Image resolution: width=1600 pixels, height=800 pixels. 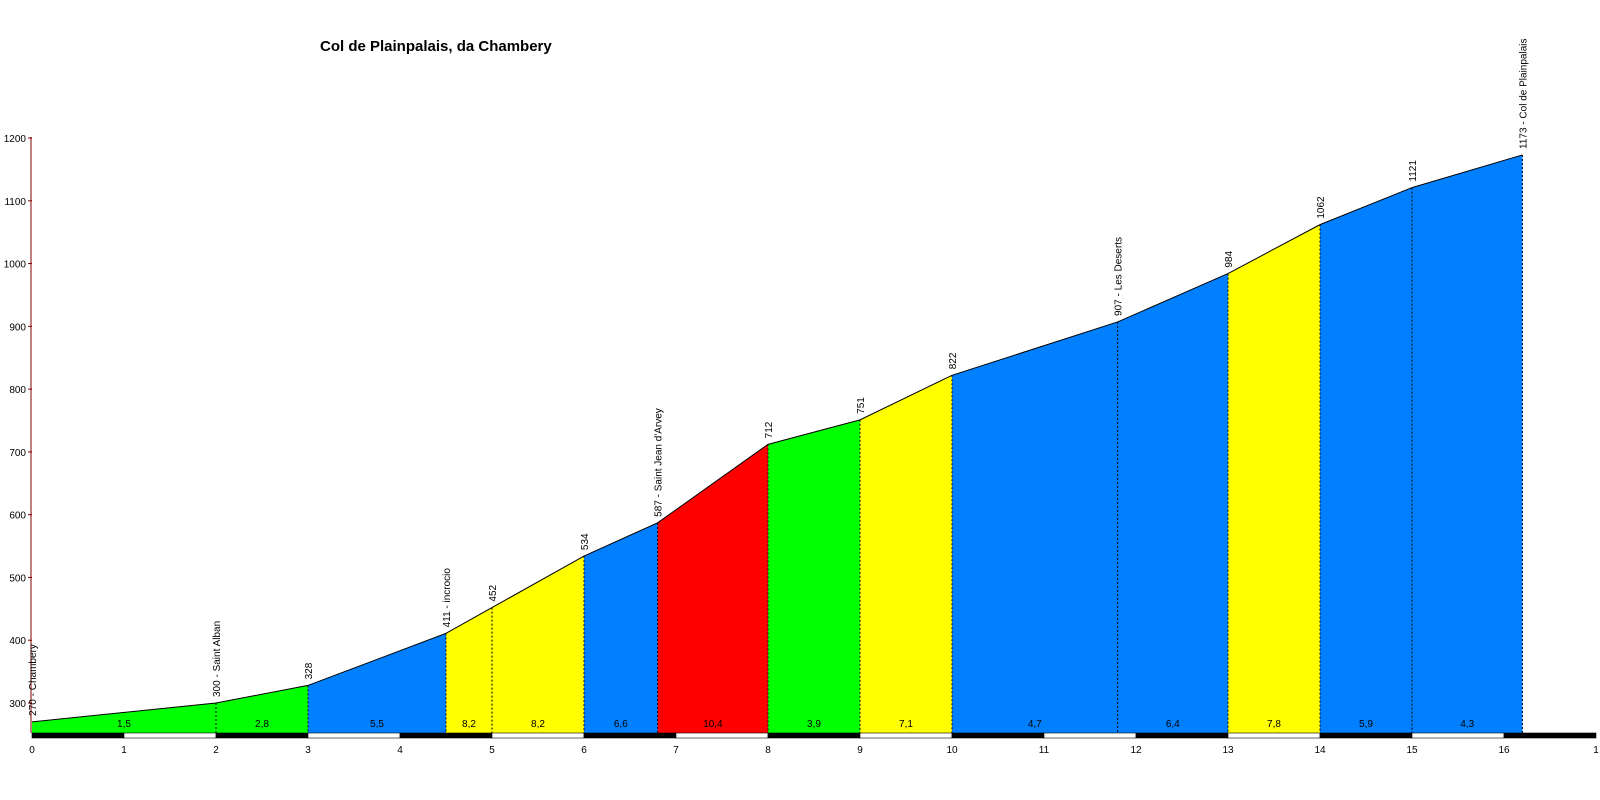 I want to click on gradient-label: 7,1, so click(x=906, y=724).